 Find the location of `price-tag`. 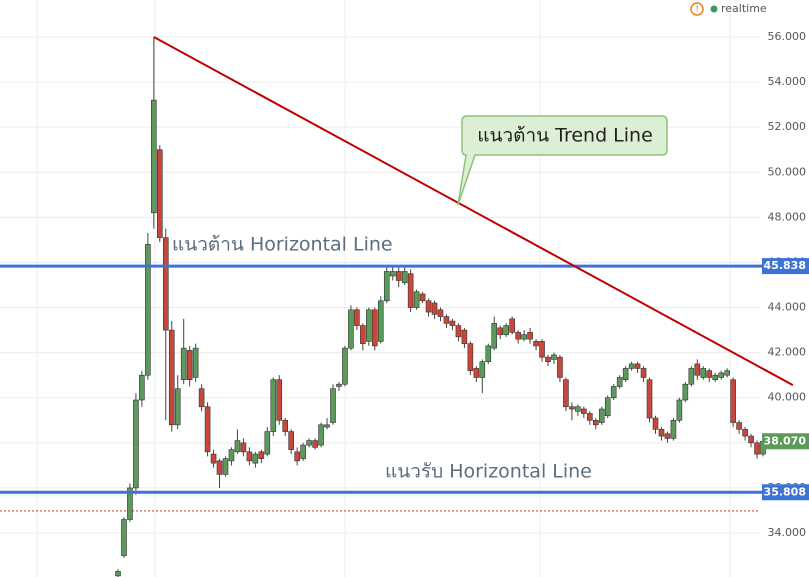

price-tag is located at coordinates (785, 266).